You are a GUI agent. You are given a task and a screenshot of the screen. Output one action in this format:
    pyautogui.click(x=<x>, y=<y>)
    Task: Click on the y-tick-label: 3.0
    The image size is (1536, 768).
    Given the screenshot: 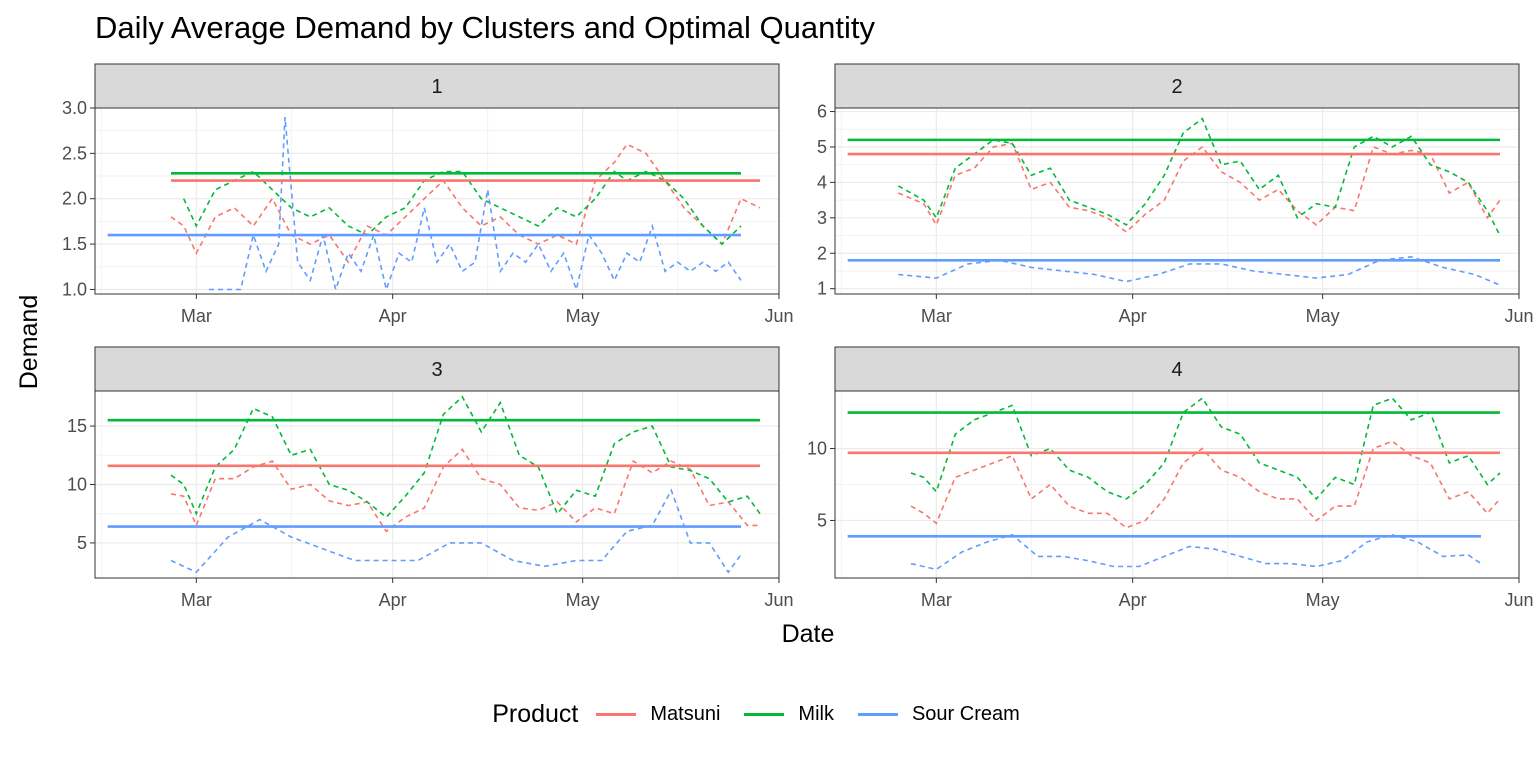 What is the action you would take?
    pyautogui.click(x=74, y=108)
    